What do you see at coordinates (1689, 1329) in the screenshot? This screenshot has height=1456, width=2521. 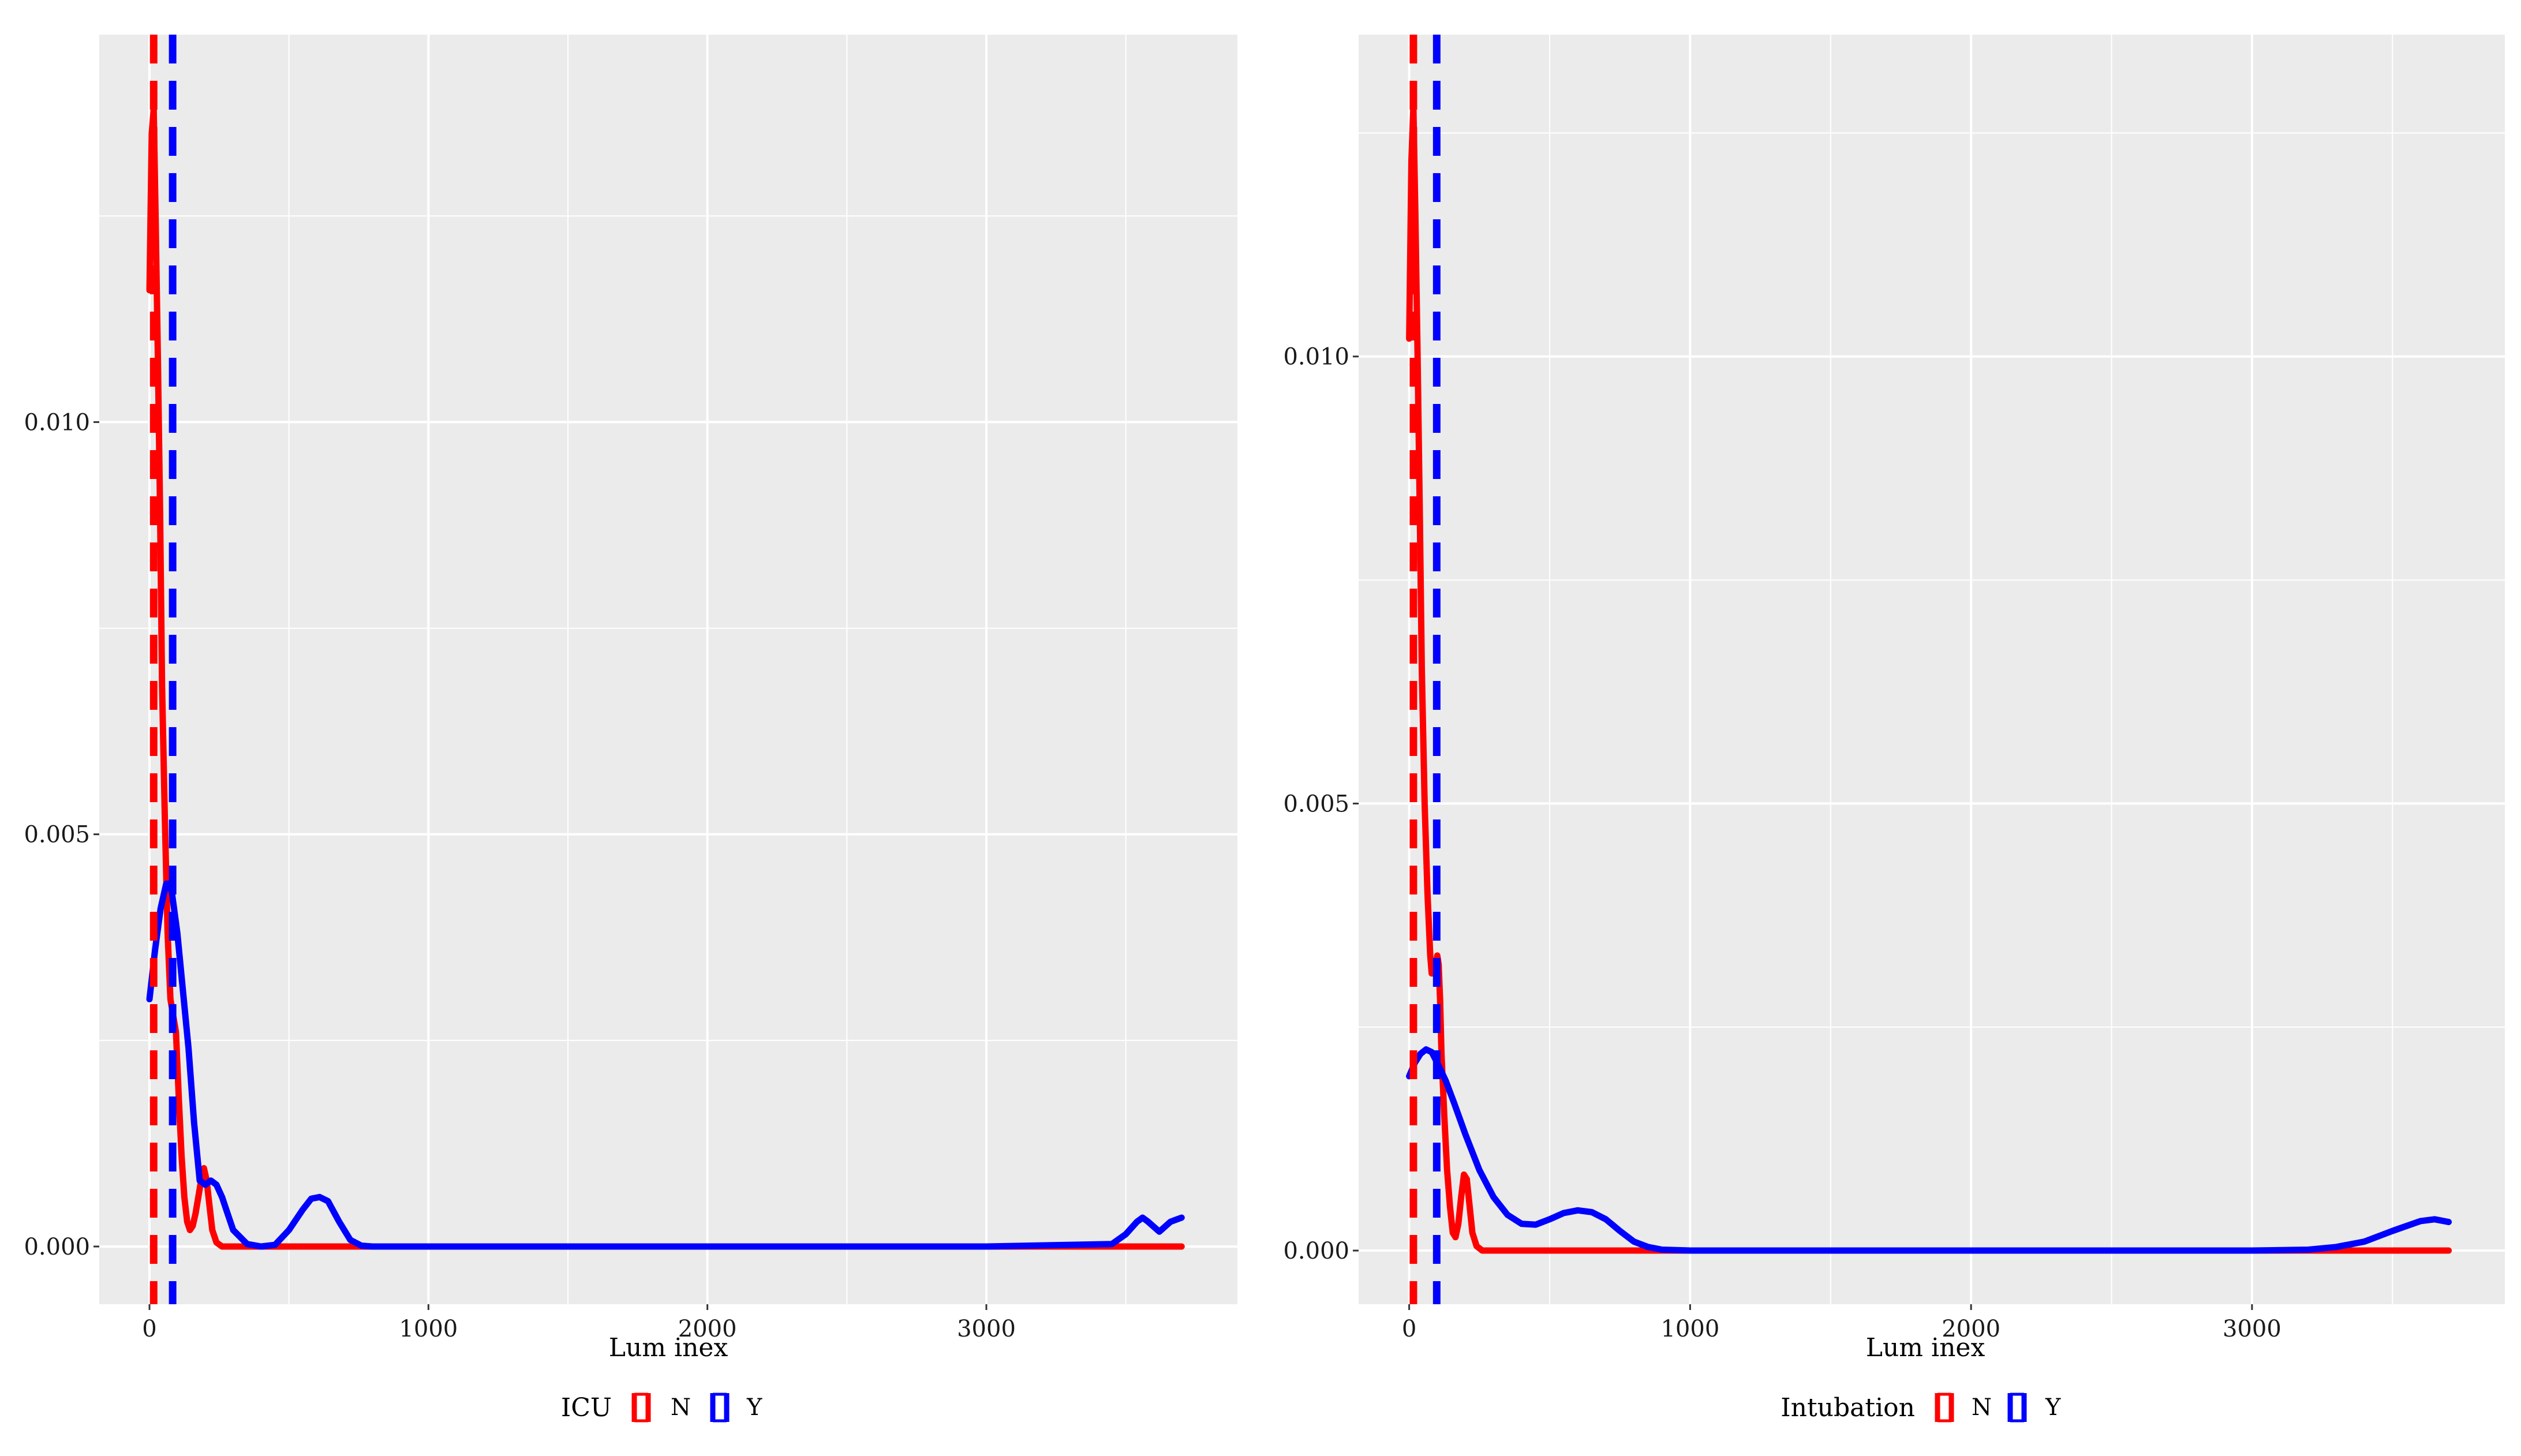 I see `panel-intubation-x-tick-label: 1000` at bounding box center [1689, 1329].